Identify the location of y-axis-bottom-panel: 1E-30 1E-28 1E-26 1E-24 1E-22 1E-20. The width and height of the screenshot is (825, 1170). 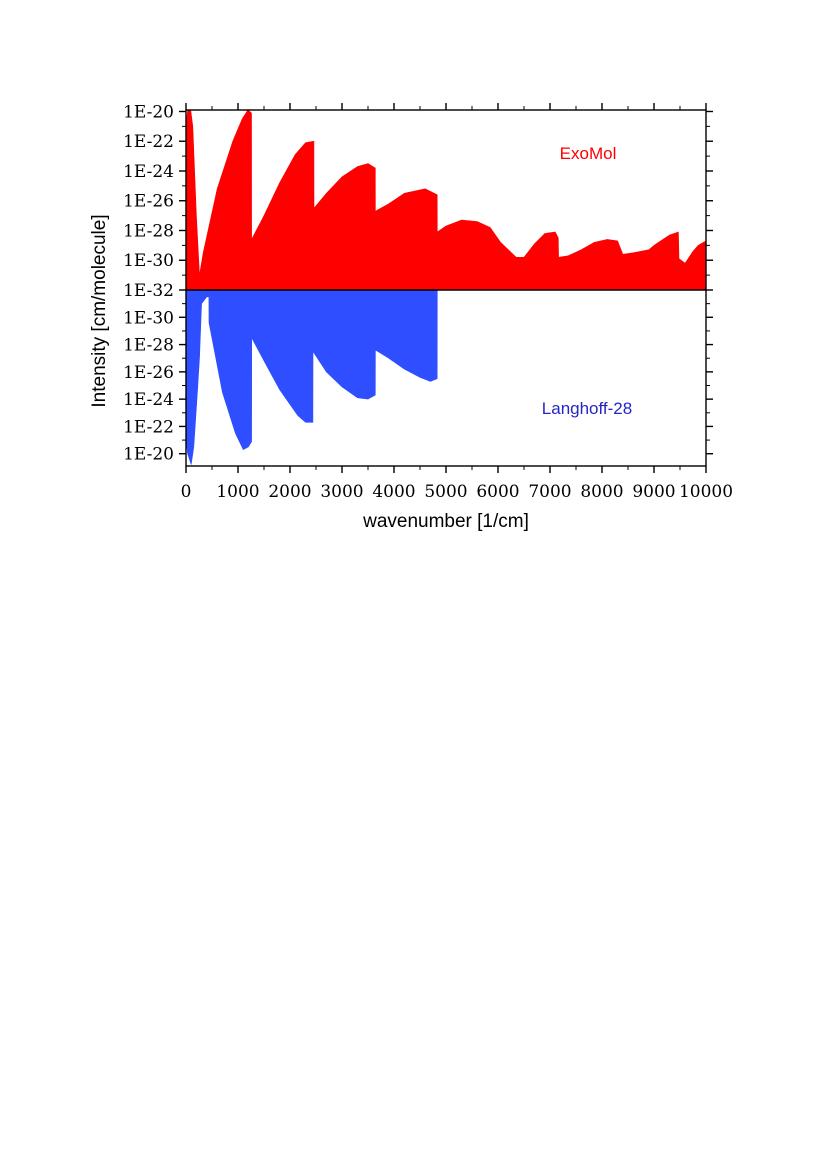
(418, 384).